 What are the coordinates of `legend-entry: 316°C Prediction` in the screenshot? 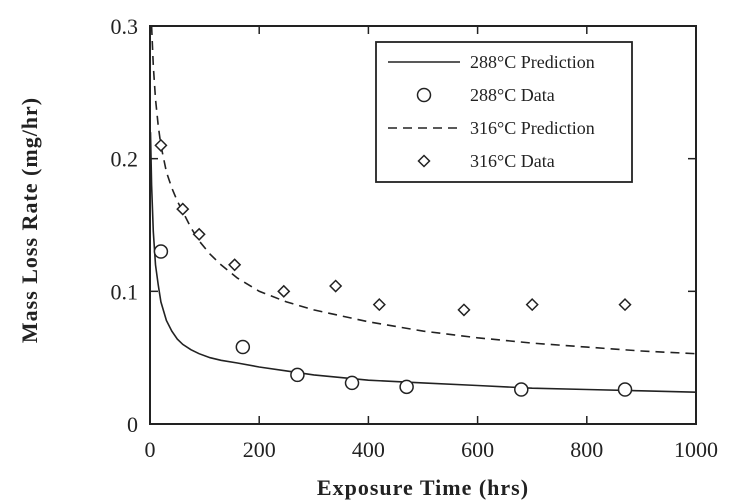 It's located at (491, 128).